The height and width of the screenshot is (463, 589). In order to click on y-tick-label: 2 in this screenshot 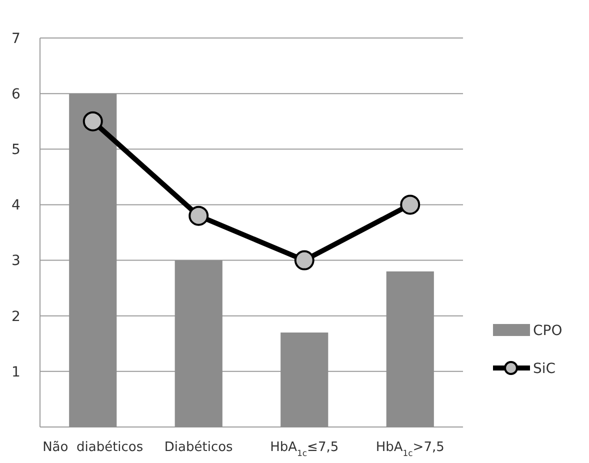, I will do `click(16, 316)`.